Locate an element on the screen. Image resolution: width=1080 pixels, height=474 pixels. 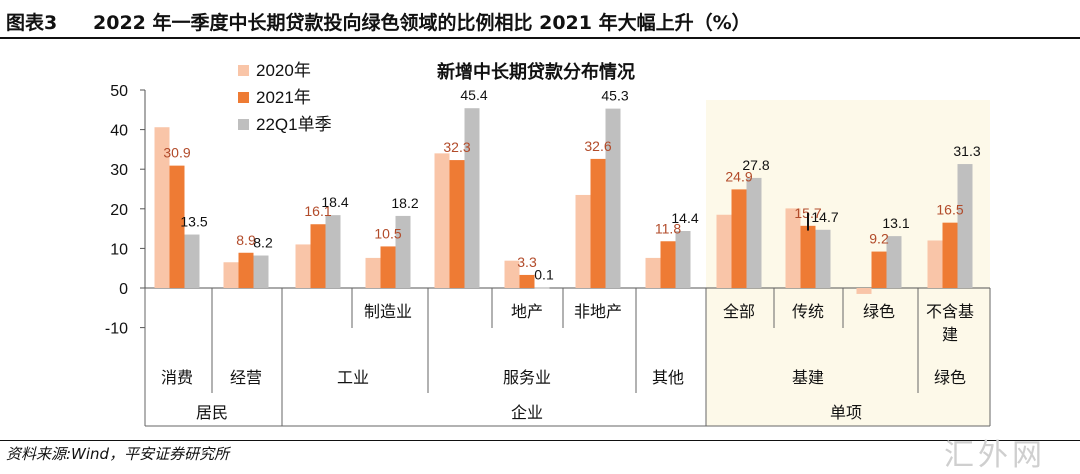
y-tick-label: 30 is located at coordinates (119, 170).